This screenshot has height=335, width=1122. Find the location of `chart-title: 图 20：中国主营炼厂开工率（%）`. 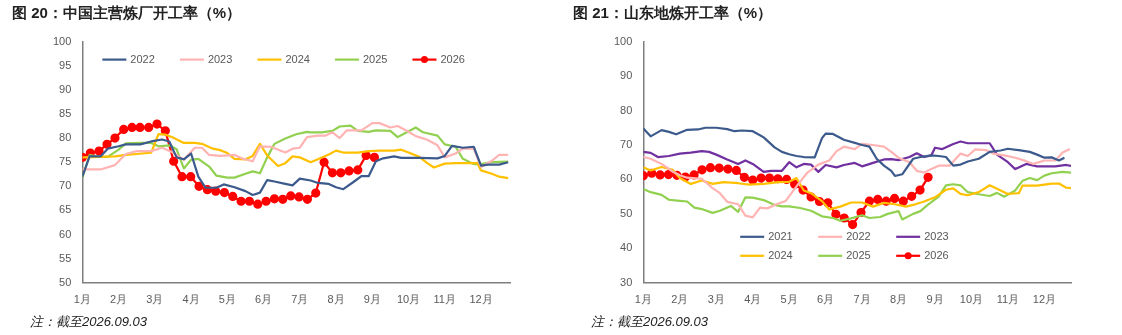

chart-title: 图 20：中国主营炼厂开工率（%） is located at coordinates (127, 13).